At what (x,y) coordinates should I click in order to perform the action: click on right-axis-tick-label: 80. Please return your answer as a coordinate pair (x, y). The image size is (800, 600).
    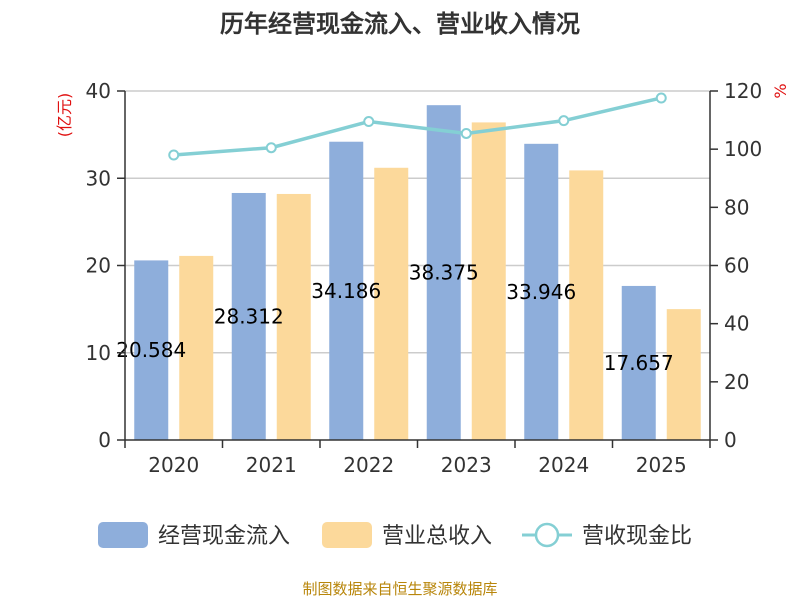
    Looking at the image, I should click on (736, 207).